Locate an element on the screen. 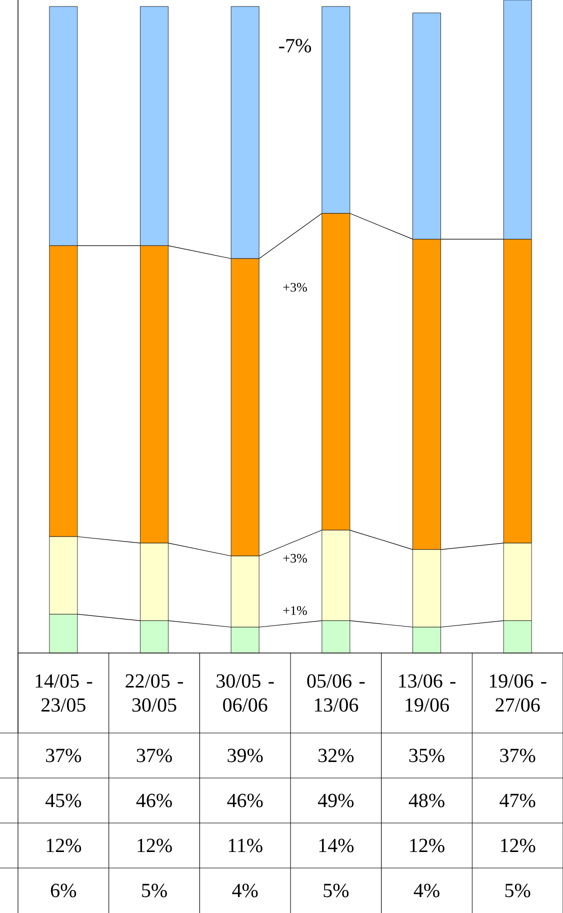 Image resolution: width=563 pixels, height=913 pixels. x-tick-label: 19/06 - 27/06 is located at coordinates (518, 693).